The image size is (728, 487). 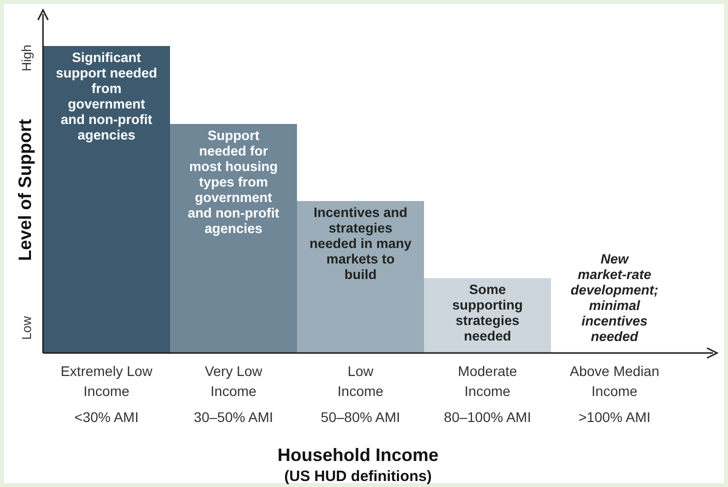 I want to click on annotation: Some supporting strategies needed, so click(x=487, y=313).